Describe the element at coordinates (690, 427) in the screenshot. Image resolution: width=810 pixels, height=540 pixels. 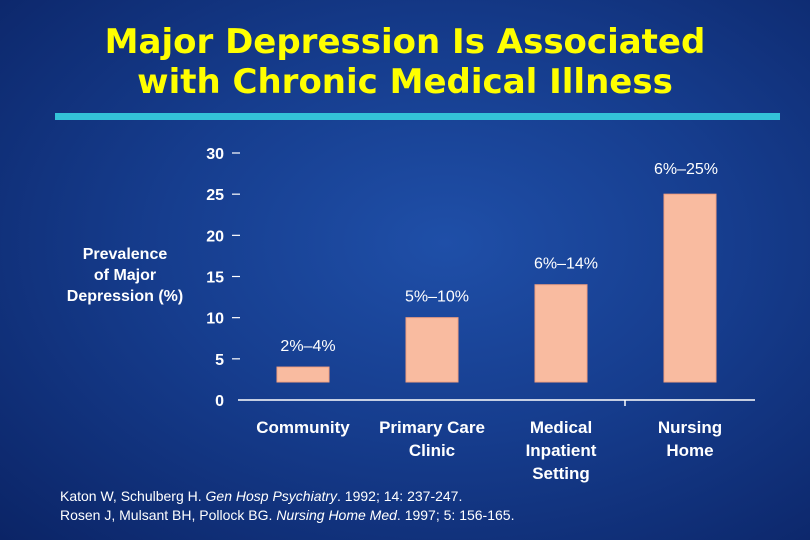
I see `x-tick-label: Nursing` at that location.